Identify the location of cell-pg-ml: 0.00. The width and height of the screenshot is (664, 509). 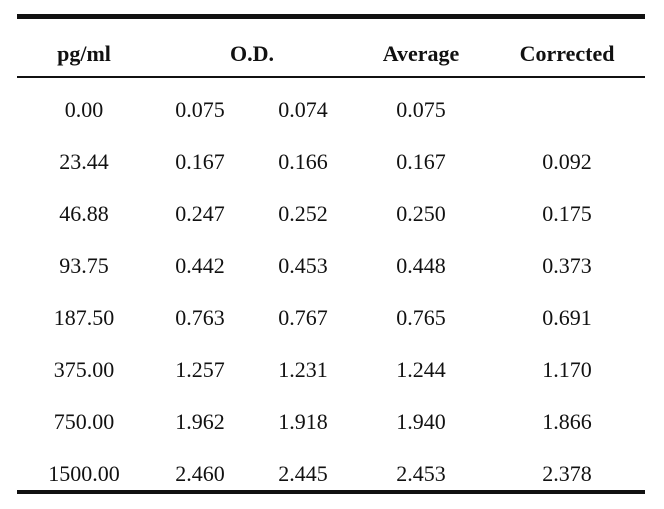
(84, 109).